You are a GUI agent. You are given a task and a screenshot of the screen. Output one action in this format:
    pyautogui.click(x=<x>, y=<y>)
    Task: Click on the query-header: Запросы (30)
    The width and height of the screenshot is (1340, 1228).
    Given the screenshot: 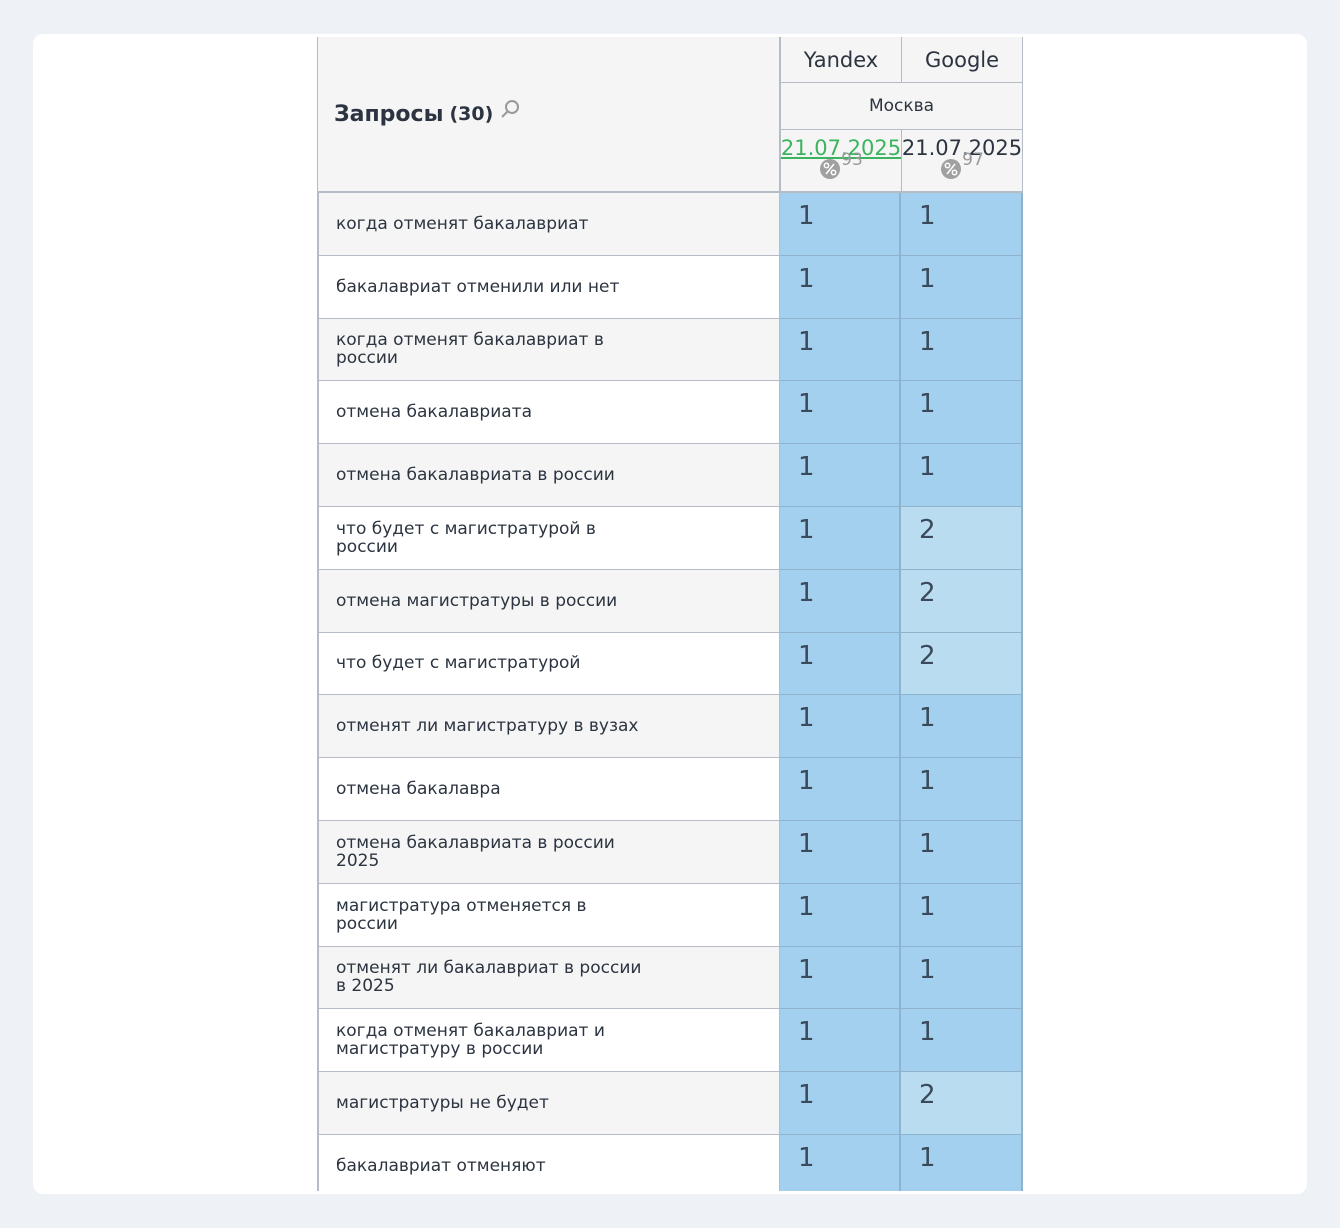 What is the action you would take?
    pyautogui.click(x=549, y=115)
    